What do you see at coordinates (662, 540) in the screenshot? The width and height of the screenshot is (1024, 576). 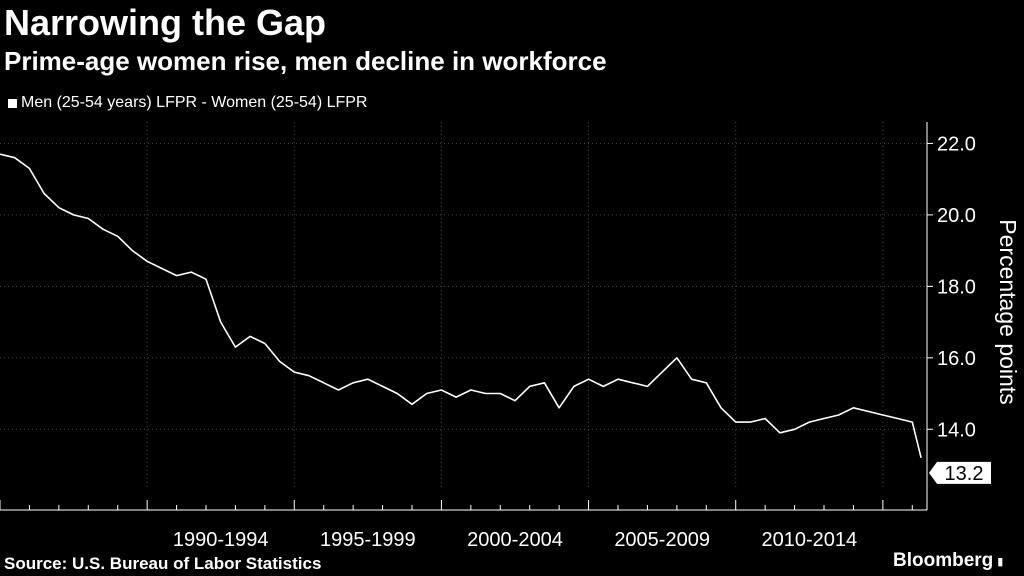 I see `x-tick-label: 2005-2009` at bounding box center [662, 540].